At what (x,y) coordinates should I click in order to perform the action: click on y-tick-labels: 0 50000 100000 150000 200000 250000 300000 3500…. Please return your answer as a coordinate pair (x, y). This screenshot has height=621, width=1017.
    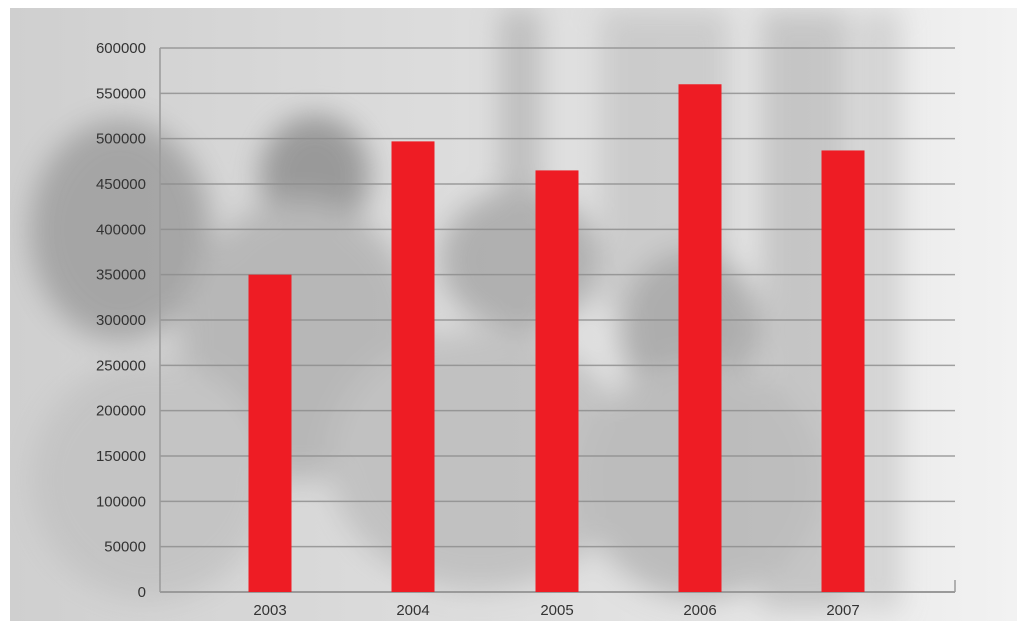
    Looking at the image, I should click on (121, 320).